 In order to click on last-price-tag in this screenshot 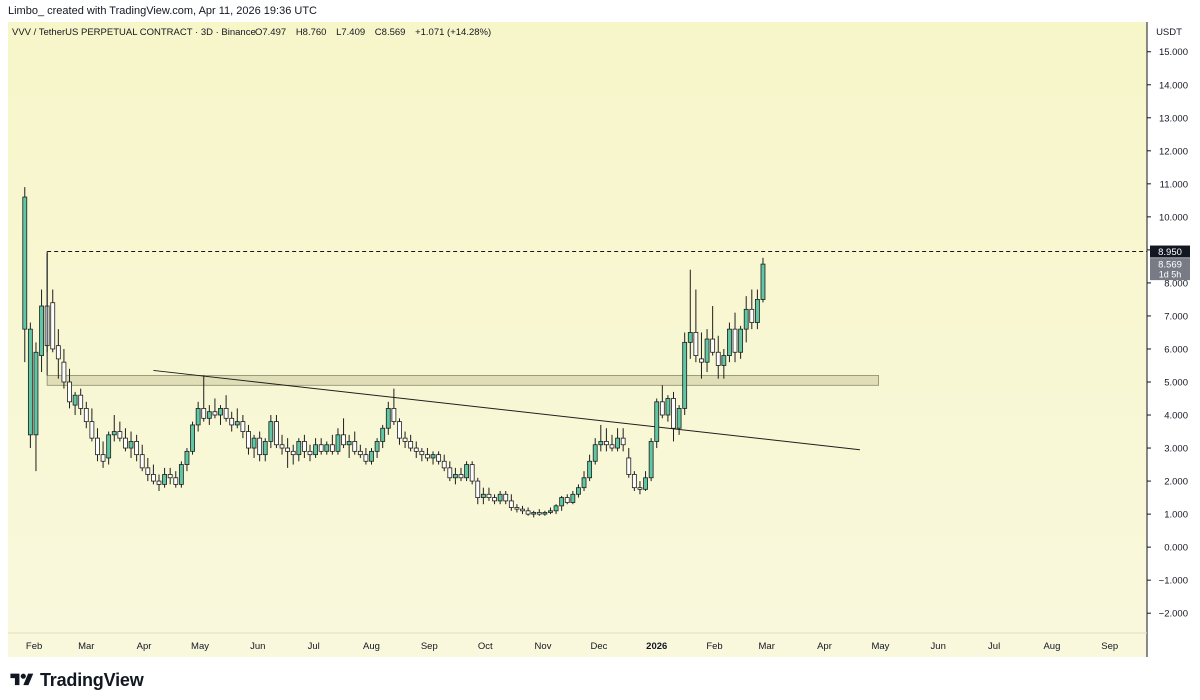, I will do `click(1170, 269)`.